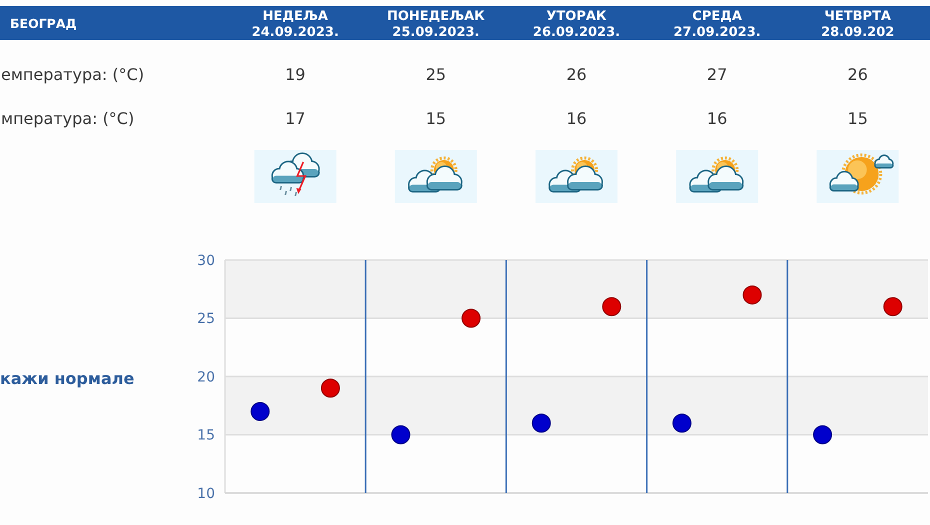  I want to click on y-tick-label: 30, so click(206, 260).